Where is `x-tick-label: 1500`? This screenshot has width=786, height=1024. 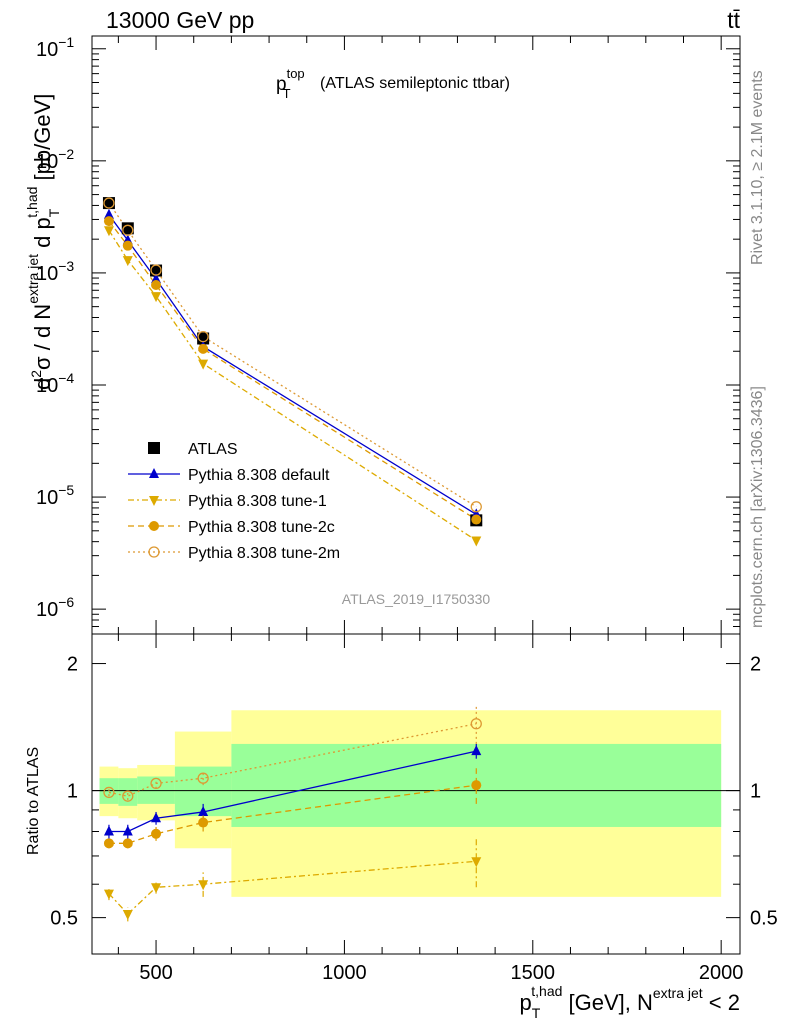 x-tick-label: 1500 is located at coordinates (533, 973).